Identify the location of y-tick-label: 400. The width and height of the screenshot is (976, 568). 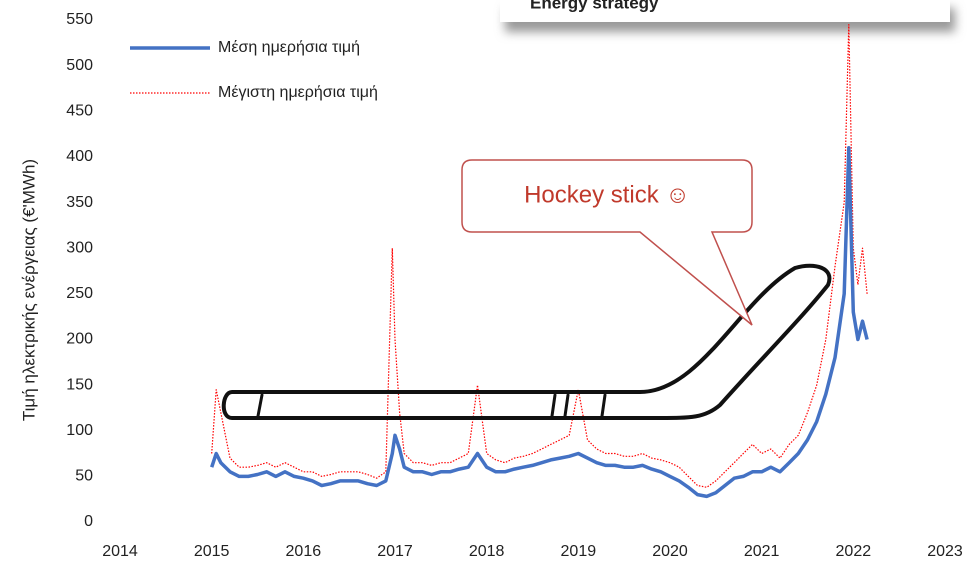
(79, 156).